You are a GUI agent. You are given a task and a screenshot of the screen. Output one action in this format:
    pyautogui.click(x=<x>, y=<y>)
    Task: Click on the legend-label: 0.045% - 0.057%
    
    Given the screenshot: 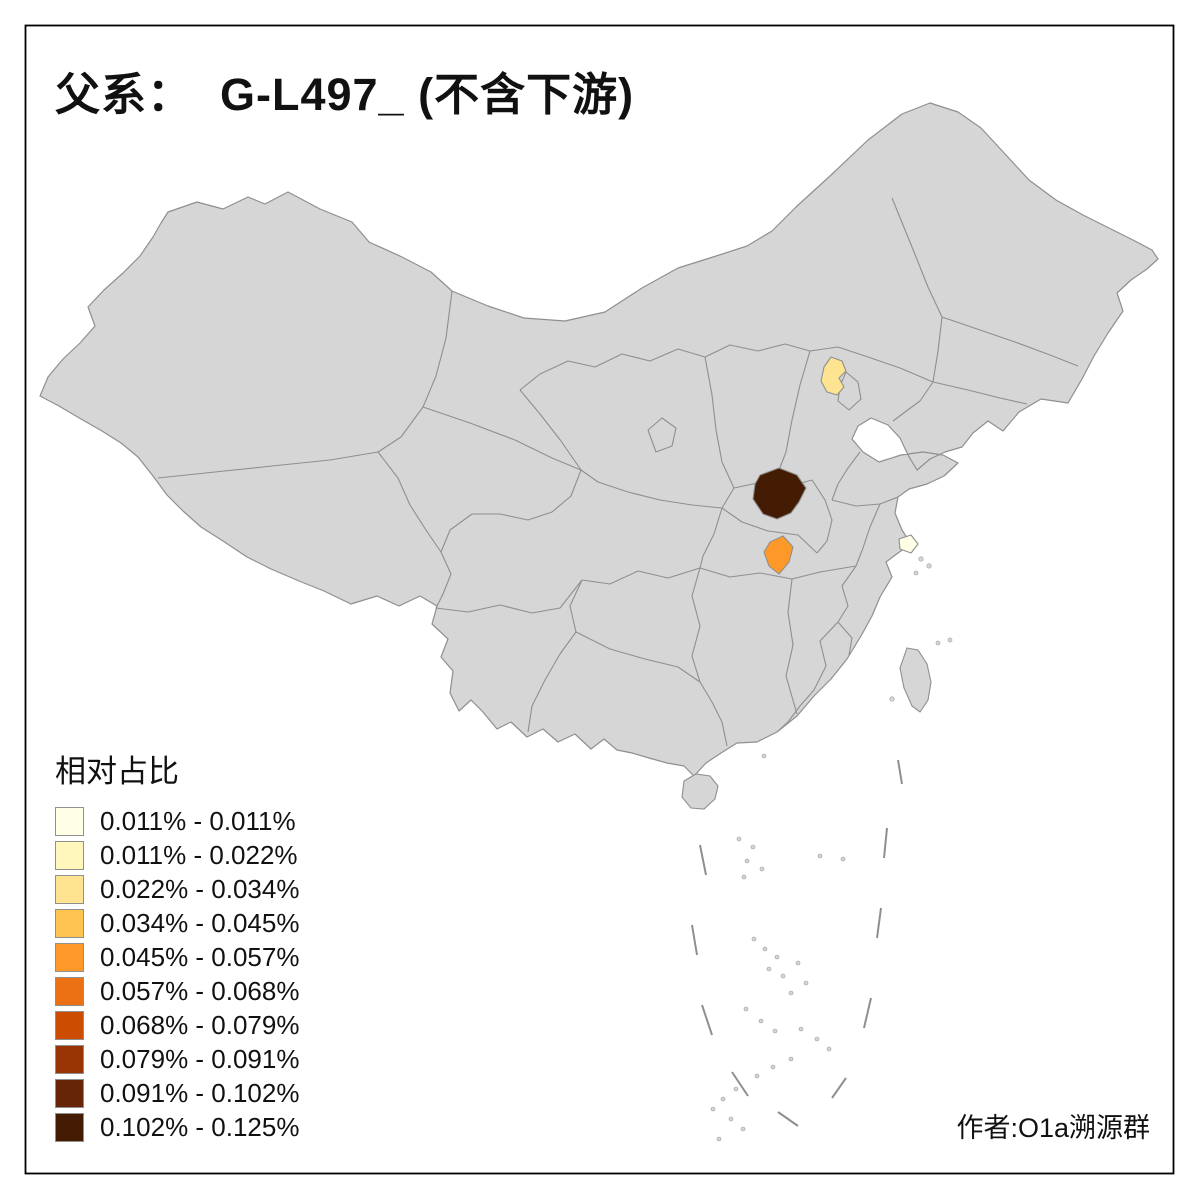 What is the action you would take?
    pyautogui.click(x=200, y=957)
    